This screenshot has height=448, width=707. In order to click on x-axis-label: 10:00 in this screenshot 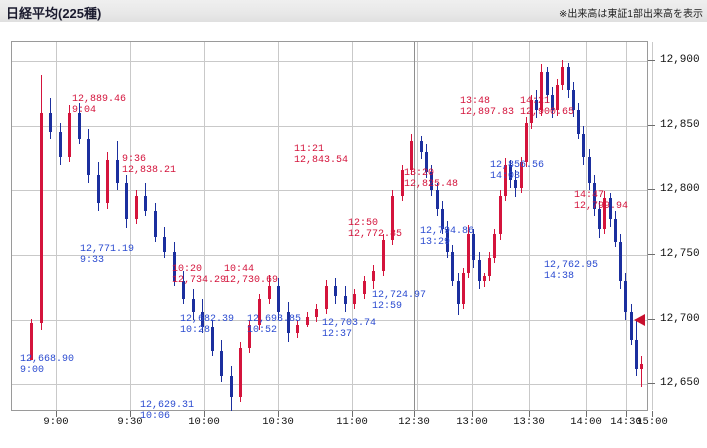, I will do `click(204, 422)`.